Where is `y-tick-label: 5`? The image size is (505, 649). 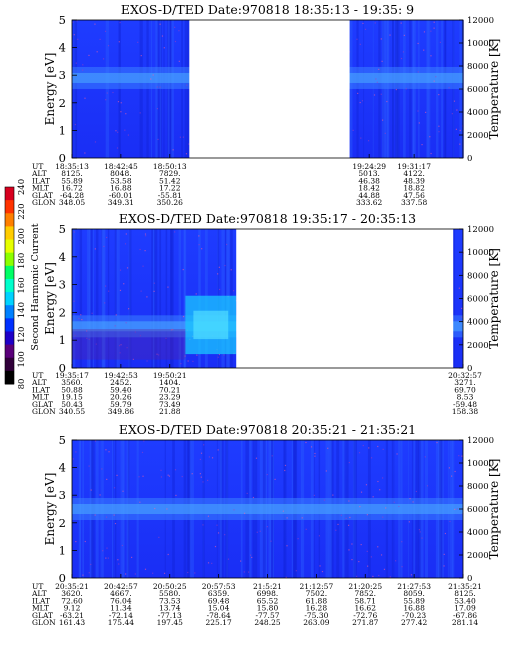
y-tick-label: 5 is located at coordinates (62, 440).